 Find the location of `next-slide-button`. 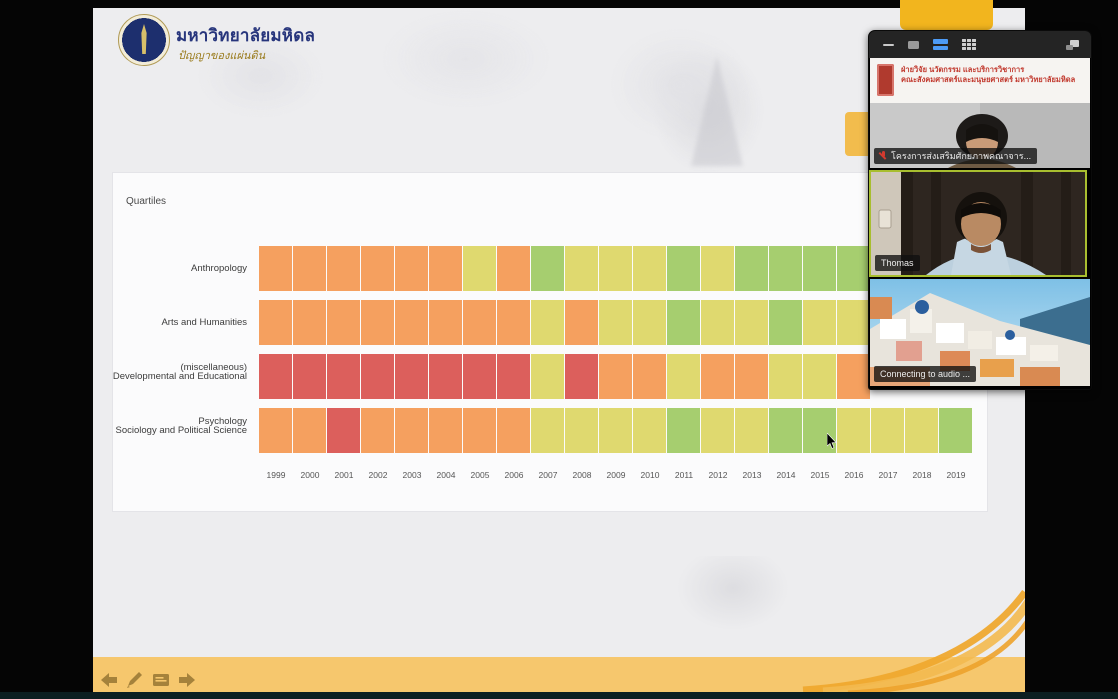

next-slide-button is located at coordinates (187, 680).